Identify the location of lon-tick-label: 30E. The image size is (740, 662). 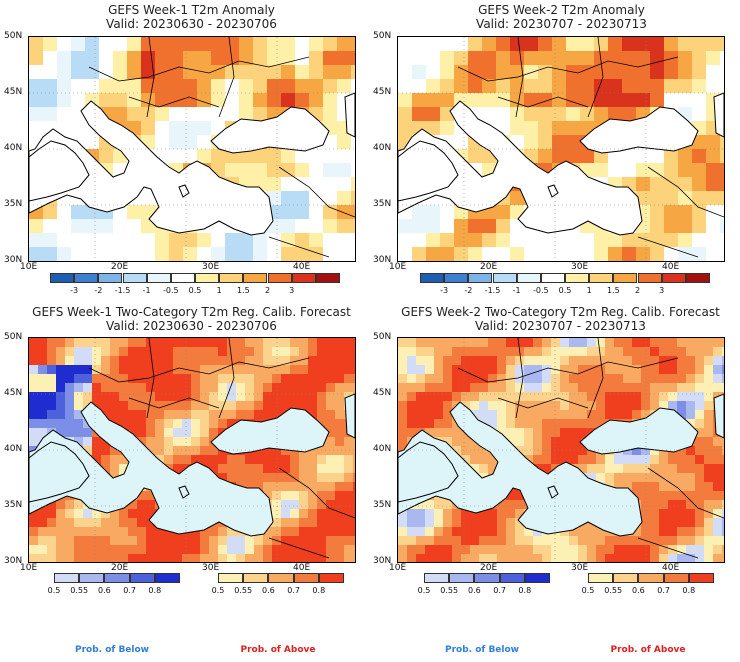
(580, 267).